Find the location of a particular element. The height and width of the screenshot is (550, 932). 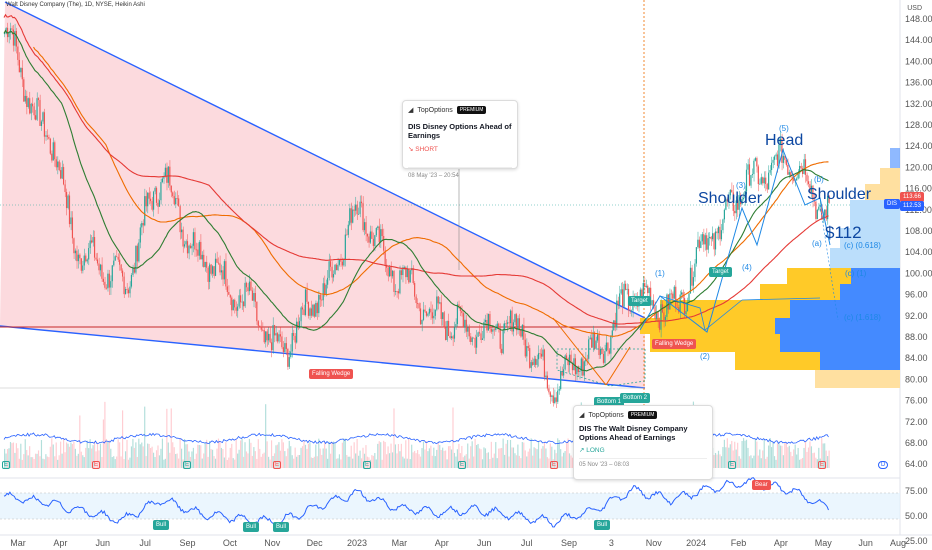

rsi-axis: 75.00 50.00 25.00 is located at coordinates (916, 516).